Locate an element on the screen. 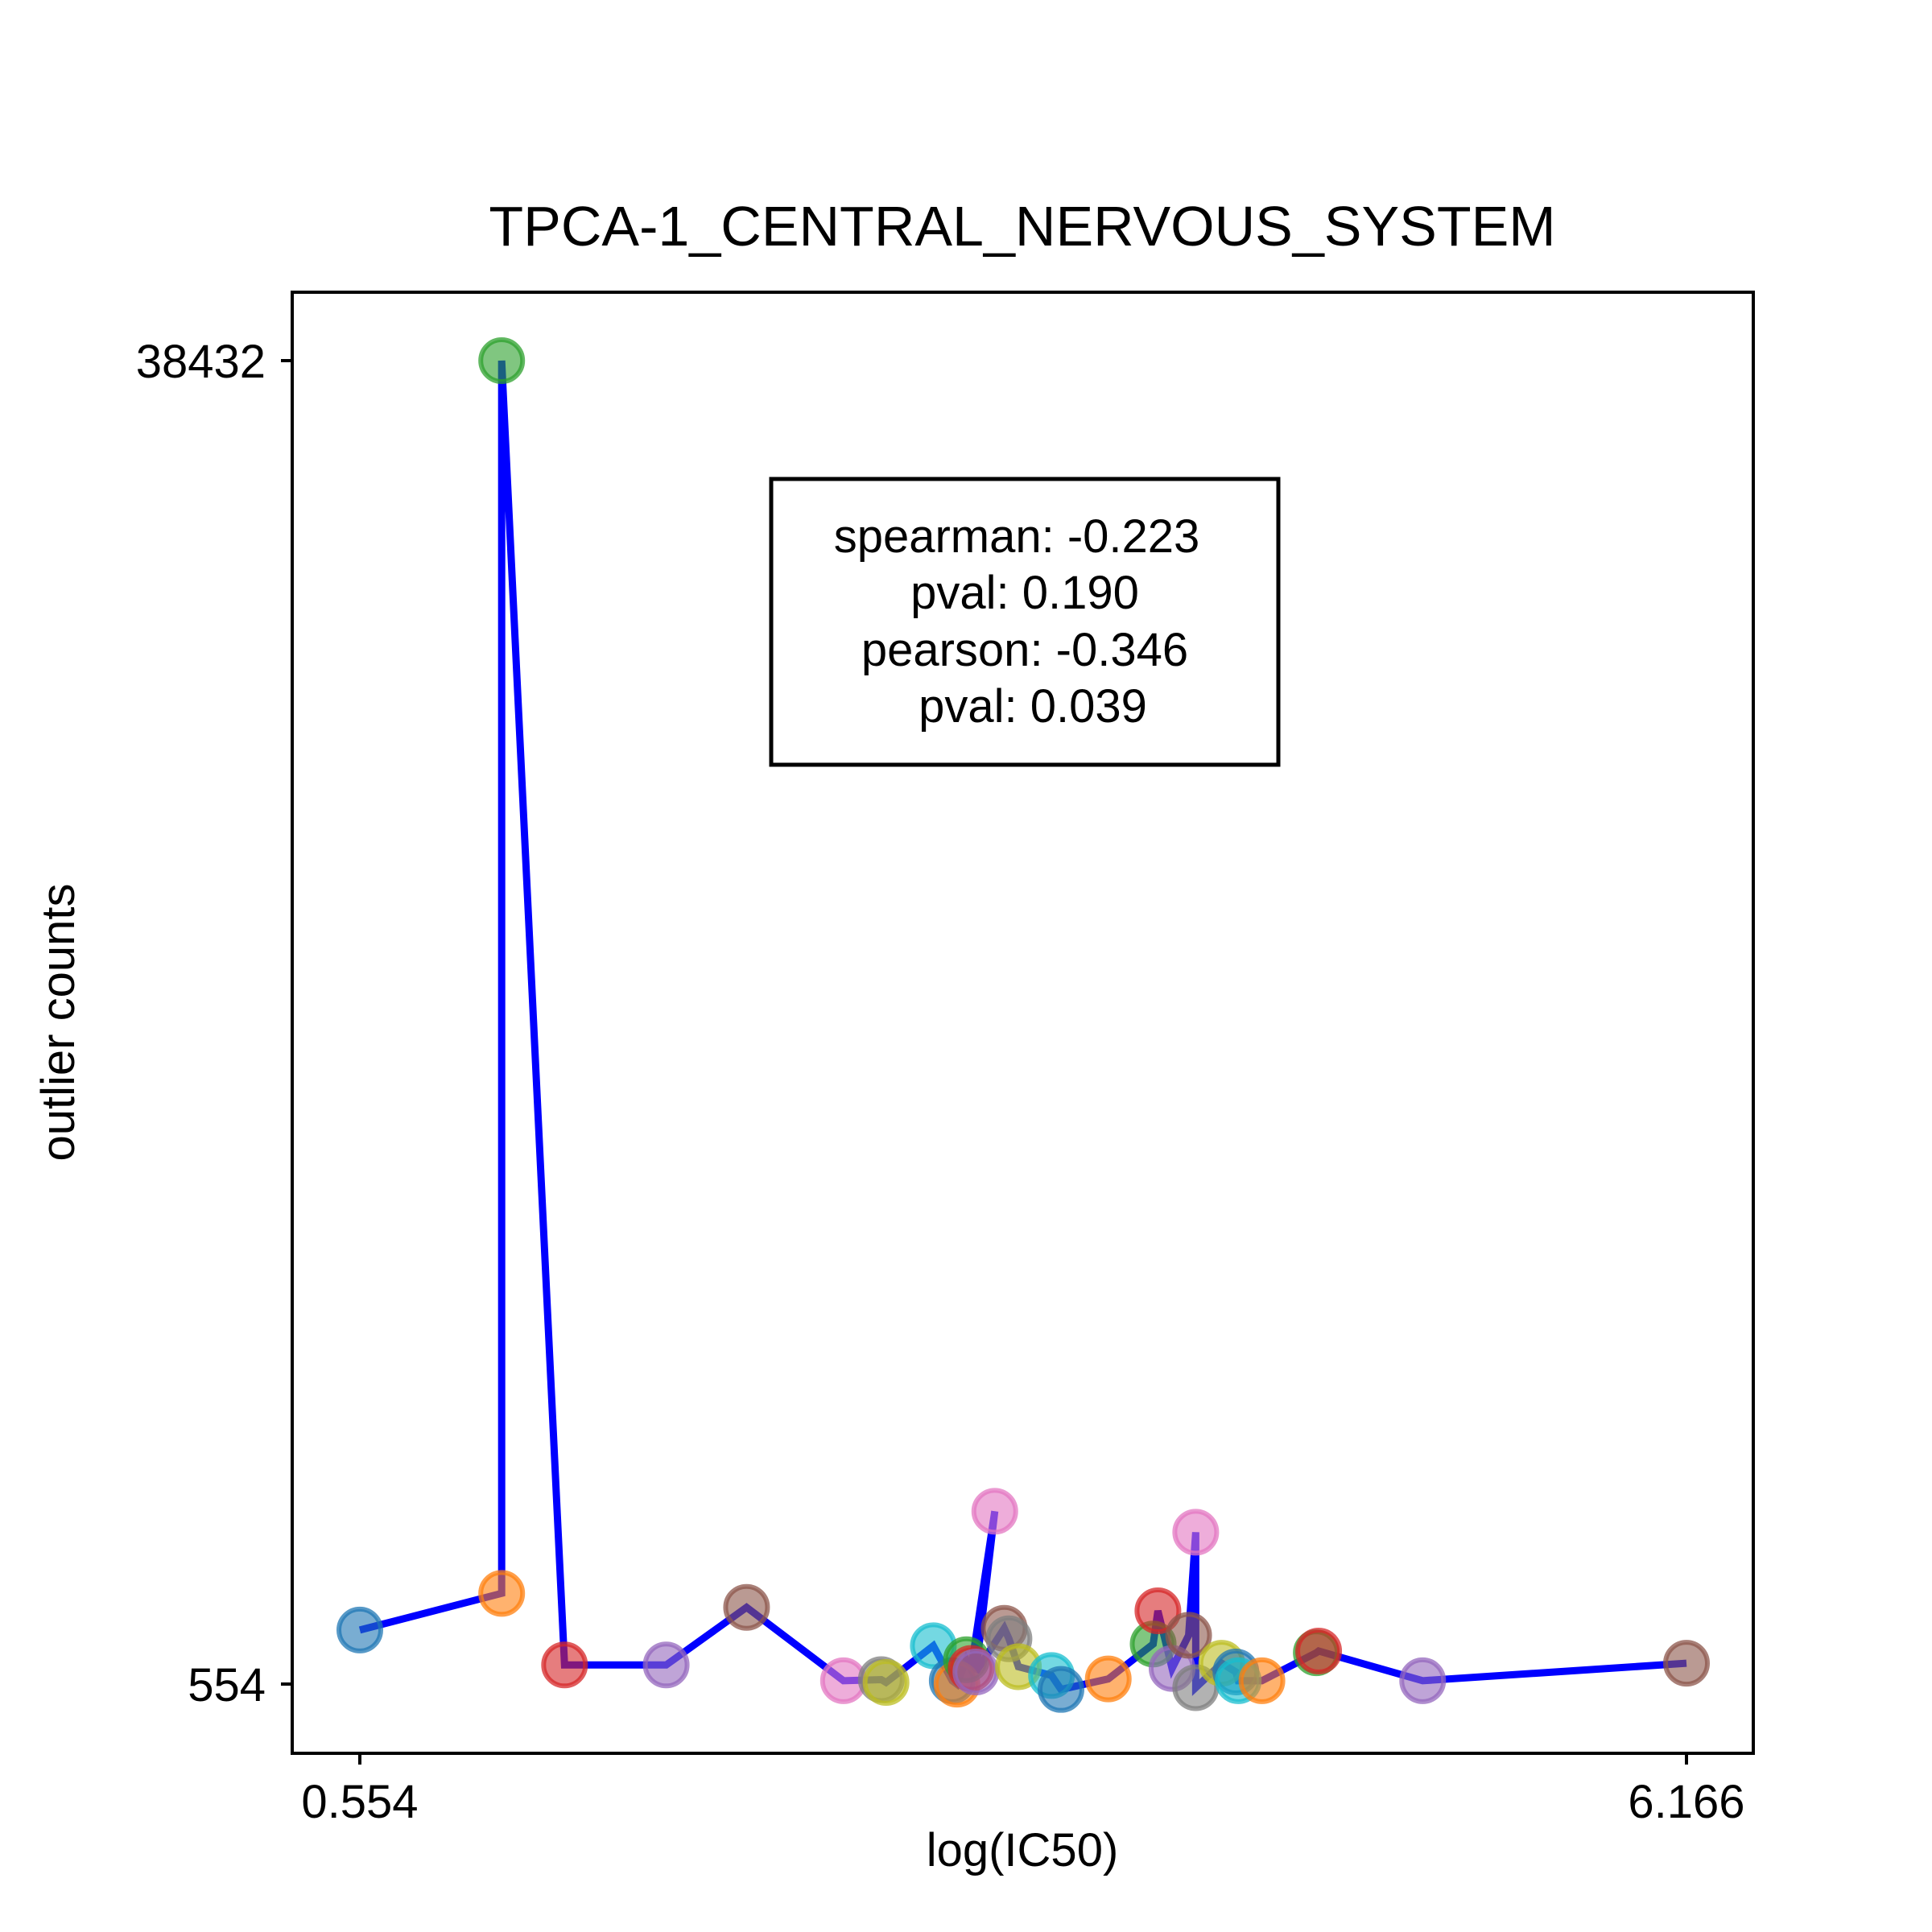  x-axis-label: log(IC50) is located at coordinates (1023, 1850).